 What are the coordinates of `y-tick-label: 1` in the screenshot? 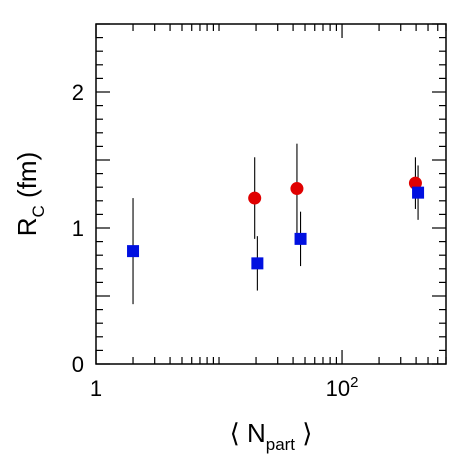 It's located at (78, 228).